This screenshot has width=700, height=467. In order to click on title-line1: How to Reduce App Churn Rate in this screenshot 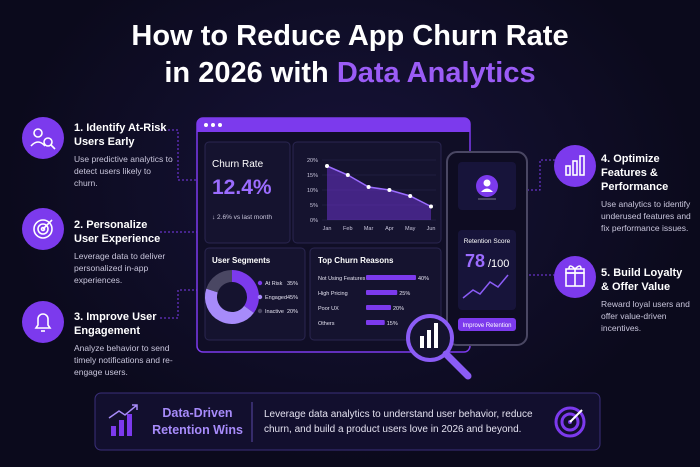, I will do `click(350, 36)`.